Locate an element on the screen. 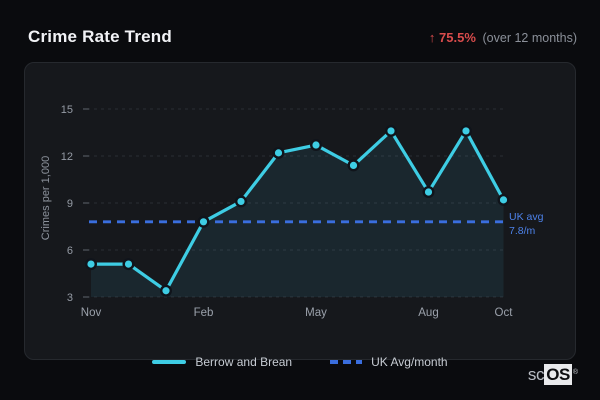  registered-trademark-icon: ® is located at coordinates (575, 372).